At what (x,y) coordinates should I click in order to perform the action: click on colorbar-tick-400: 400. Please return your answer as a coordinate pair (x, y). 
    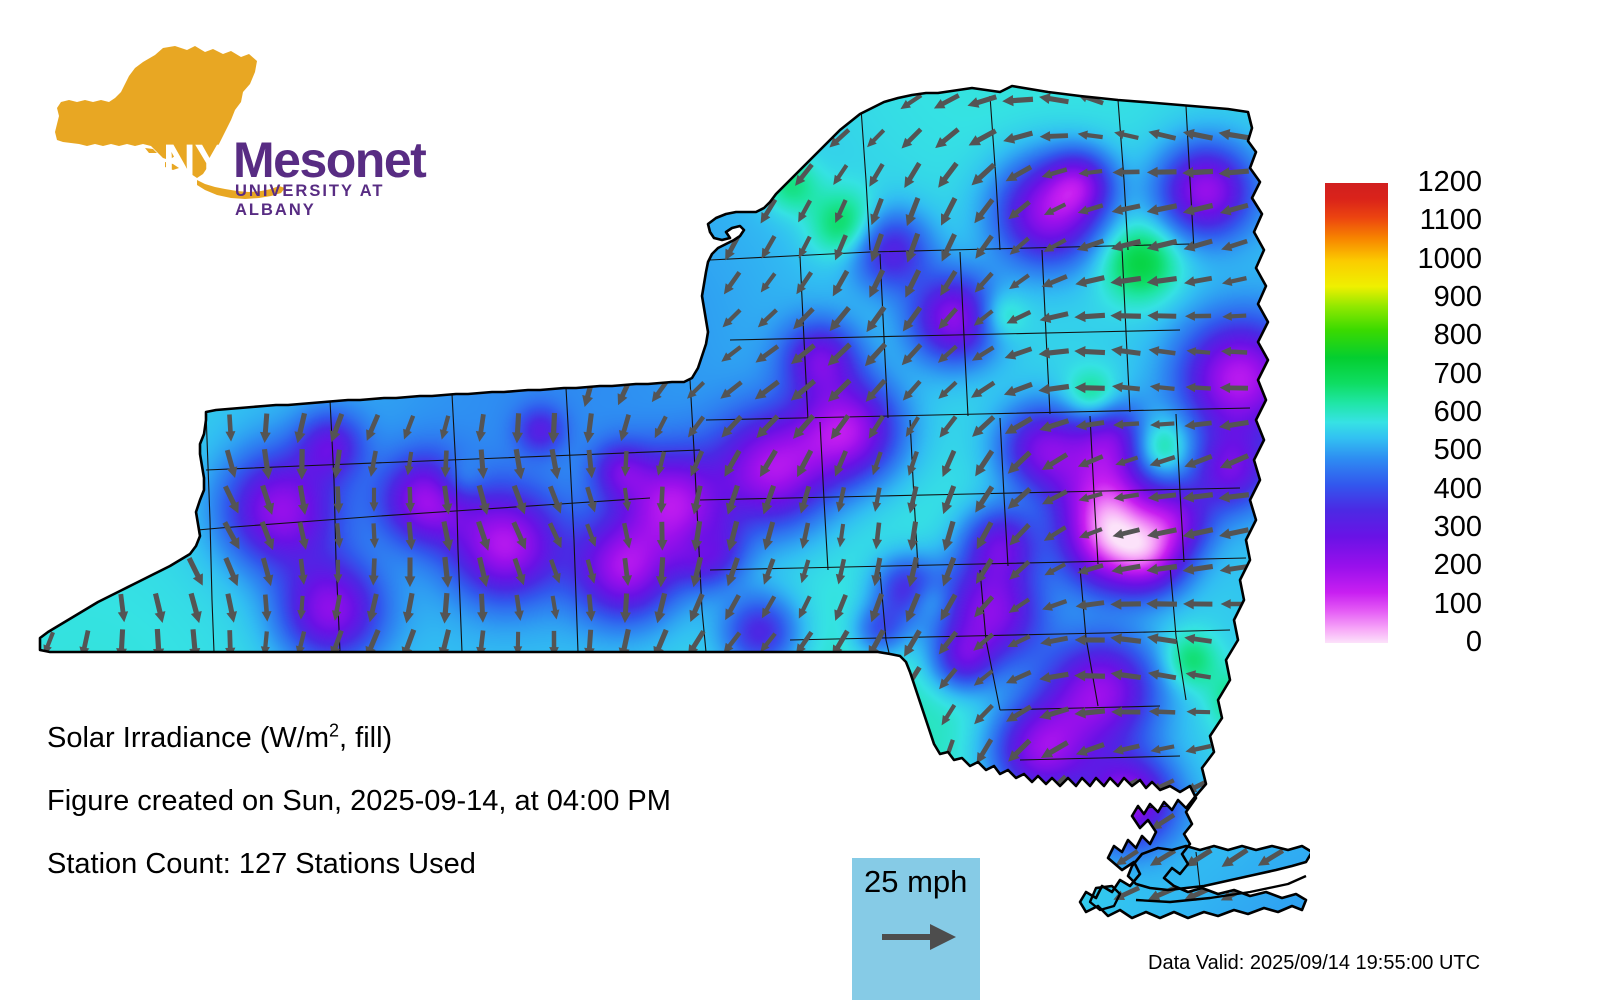
    Looking at the image, I should click on (1457, 488).